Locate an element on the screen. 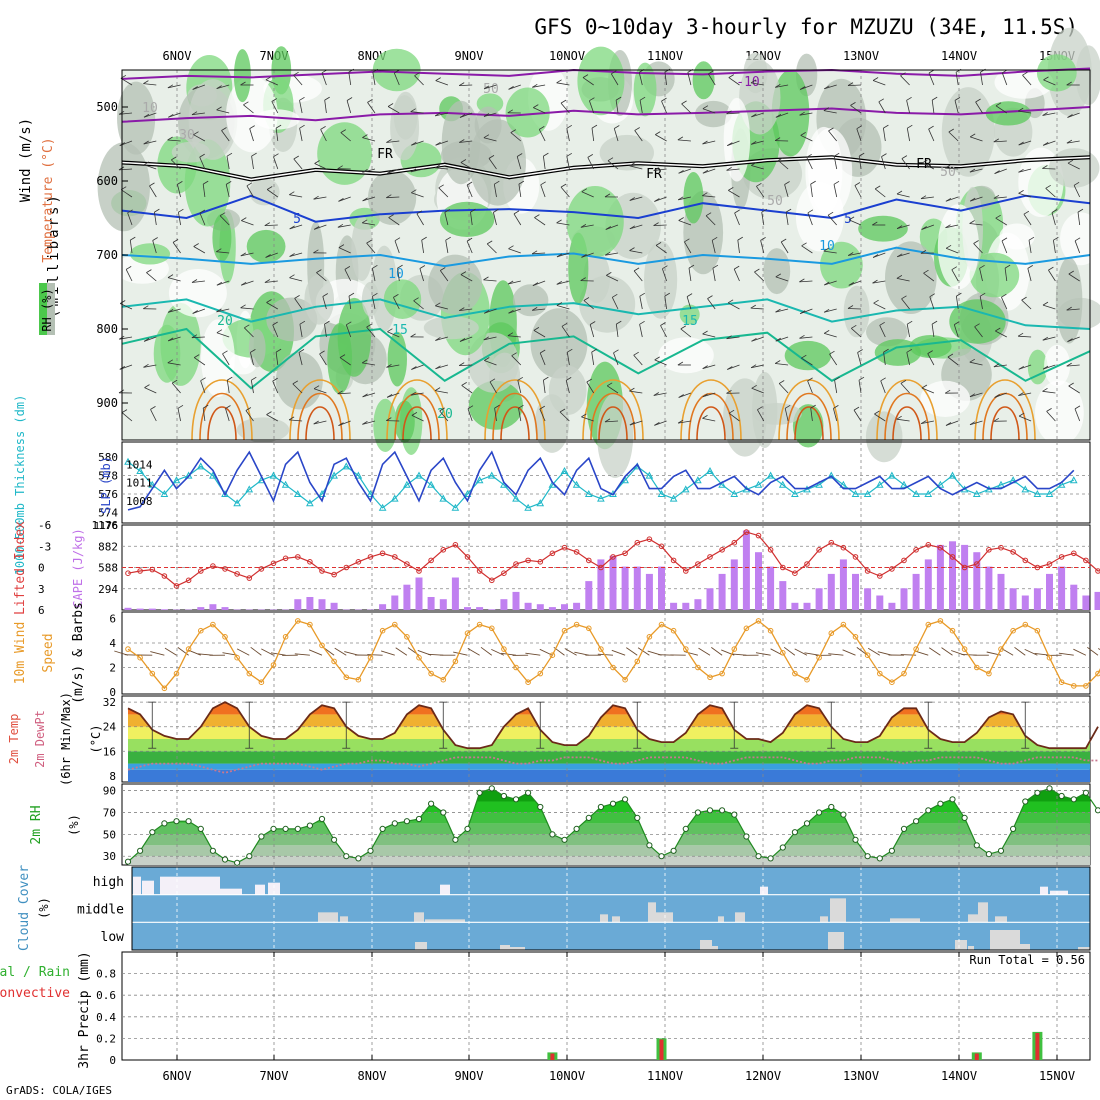 The image size is (1100, 1100). axis-label-temp: (6hr Min/Max) is located at coordinates (66, 739).